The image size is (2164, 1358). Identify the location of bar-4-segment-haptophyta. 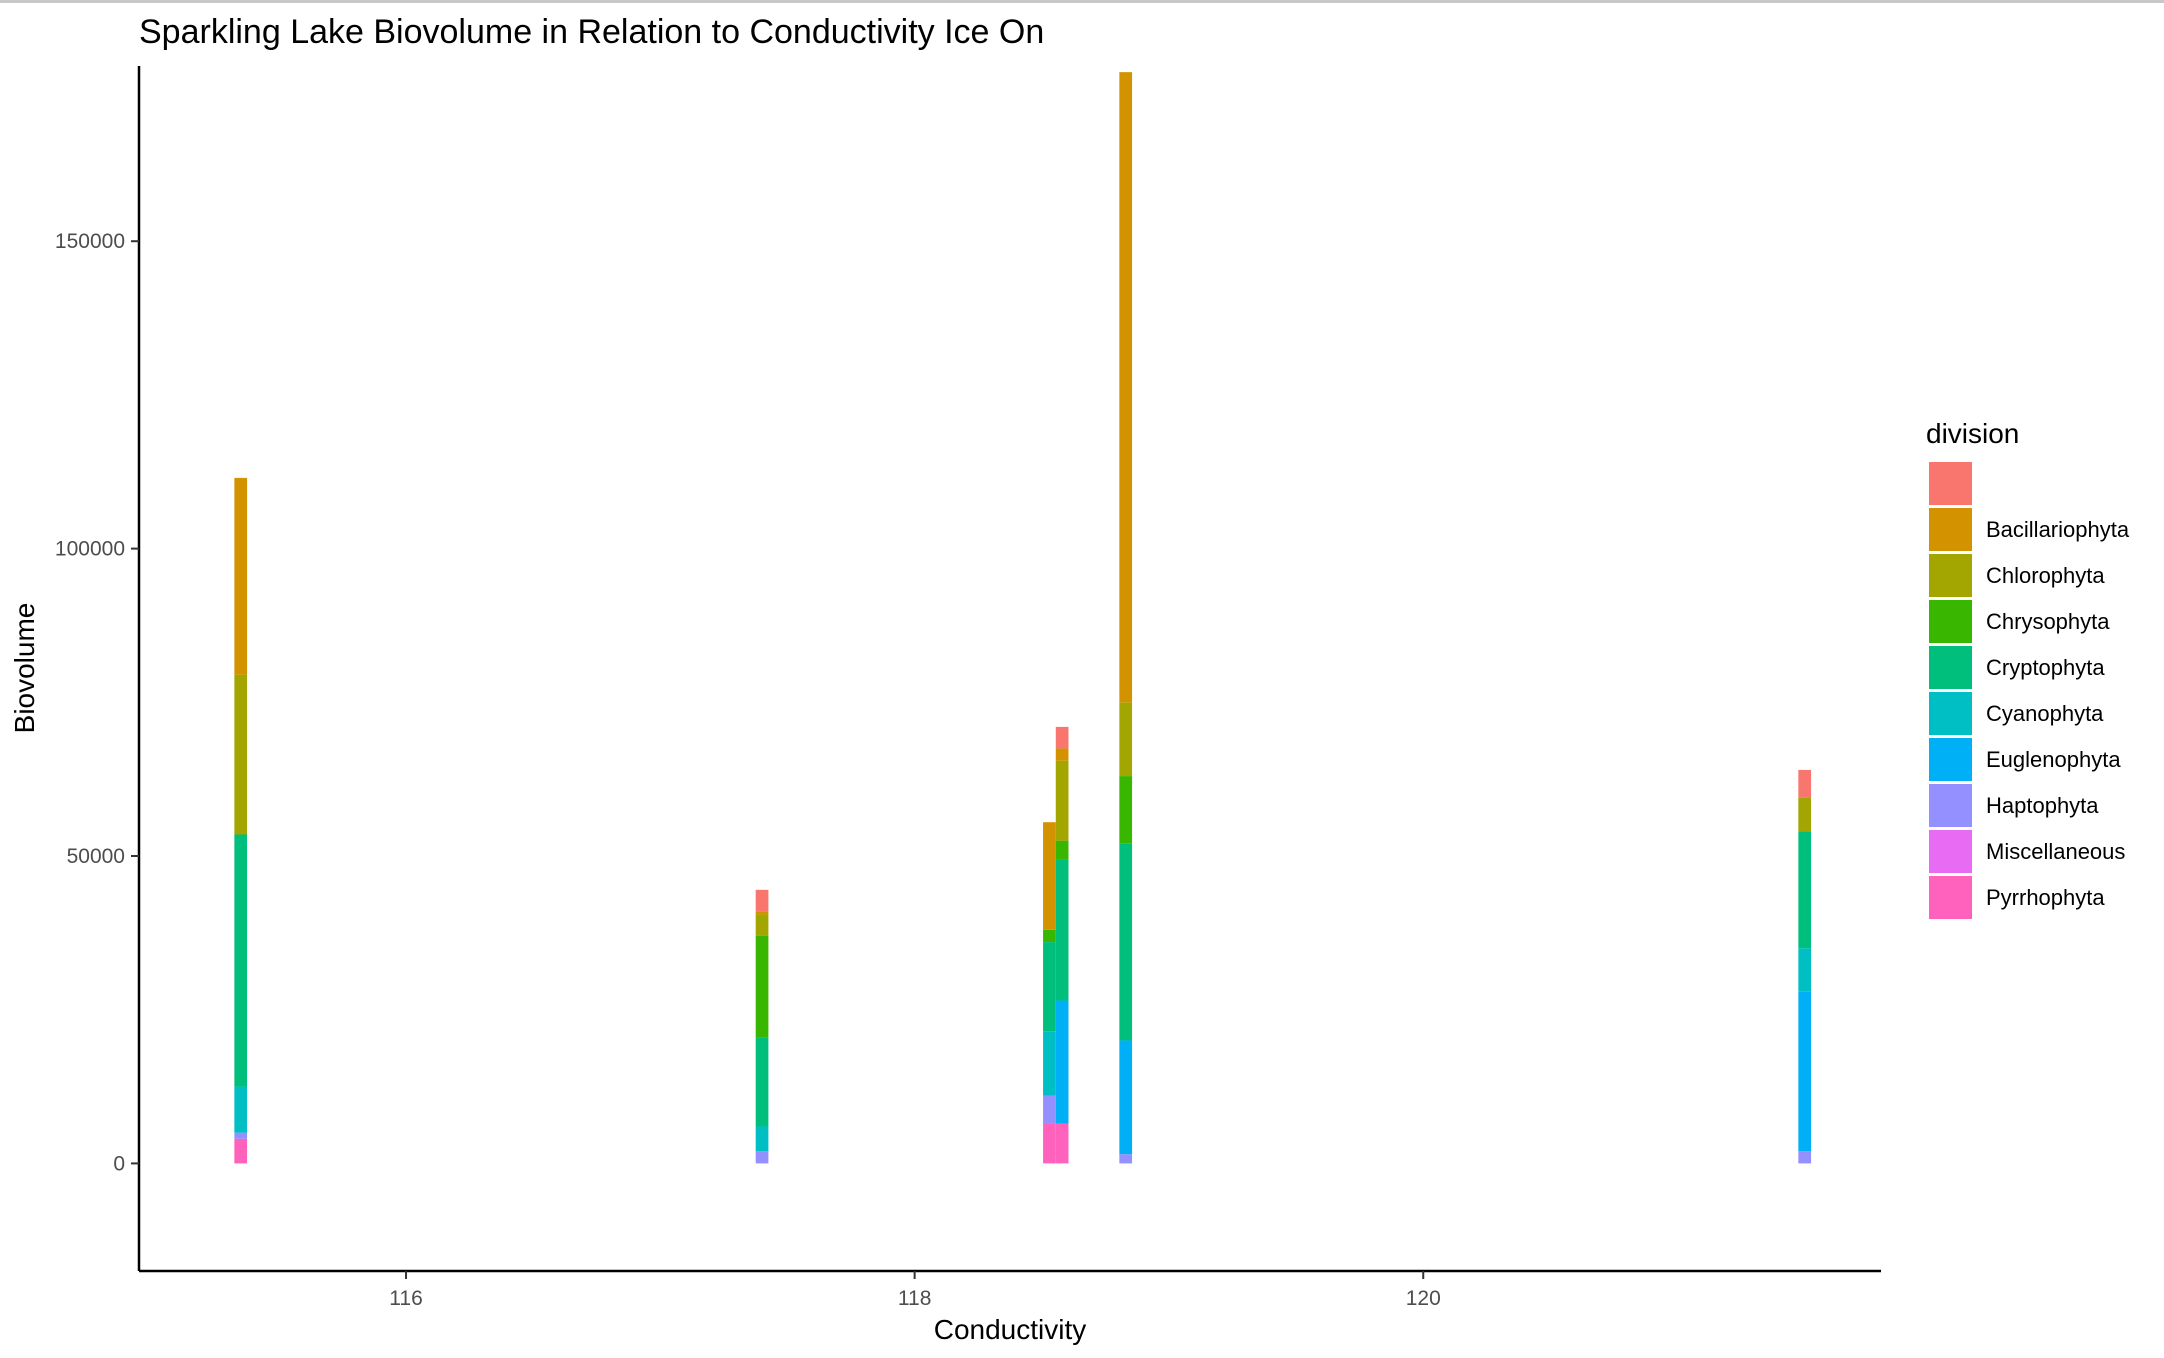
(1125, 1158).